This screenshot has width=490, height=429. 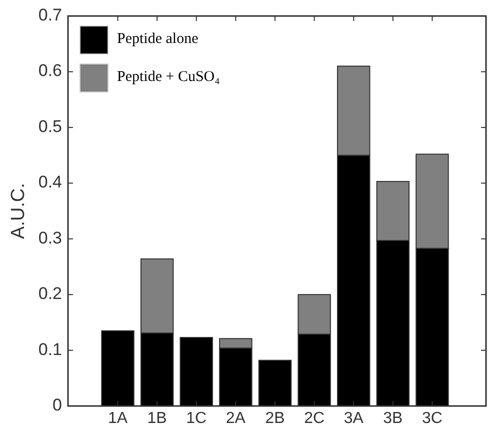 I want to click on y-tick-label: 0.5, so click(x=50, y=126).